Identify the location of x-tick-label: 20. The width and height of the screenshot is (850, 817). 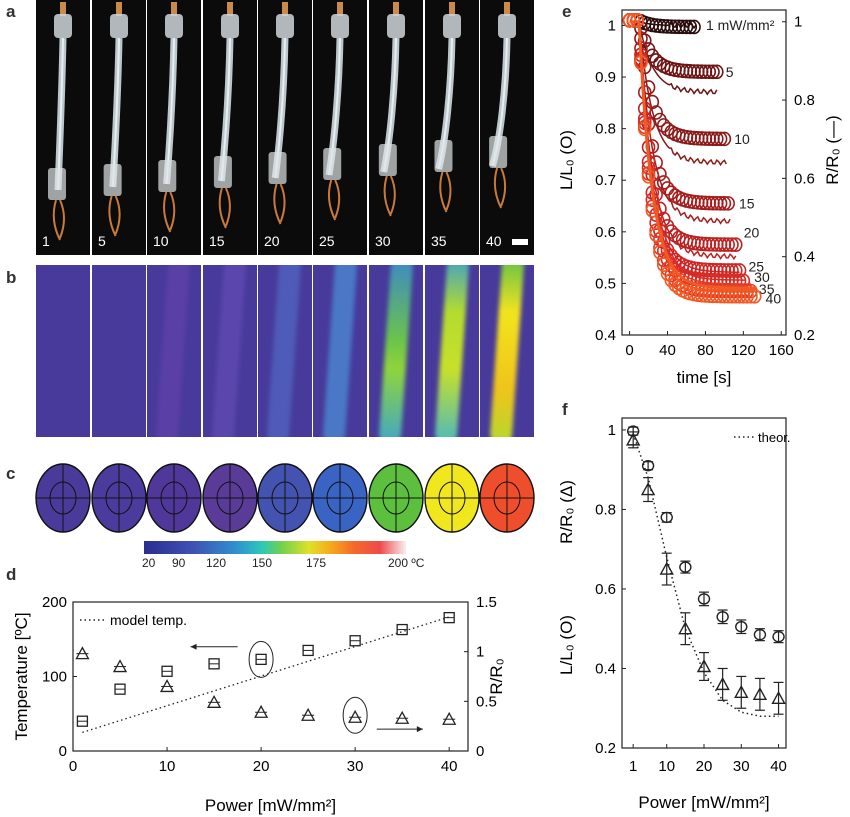
(261, 766).